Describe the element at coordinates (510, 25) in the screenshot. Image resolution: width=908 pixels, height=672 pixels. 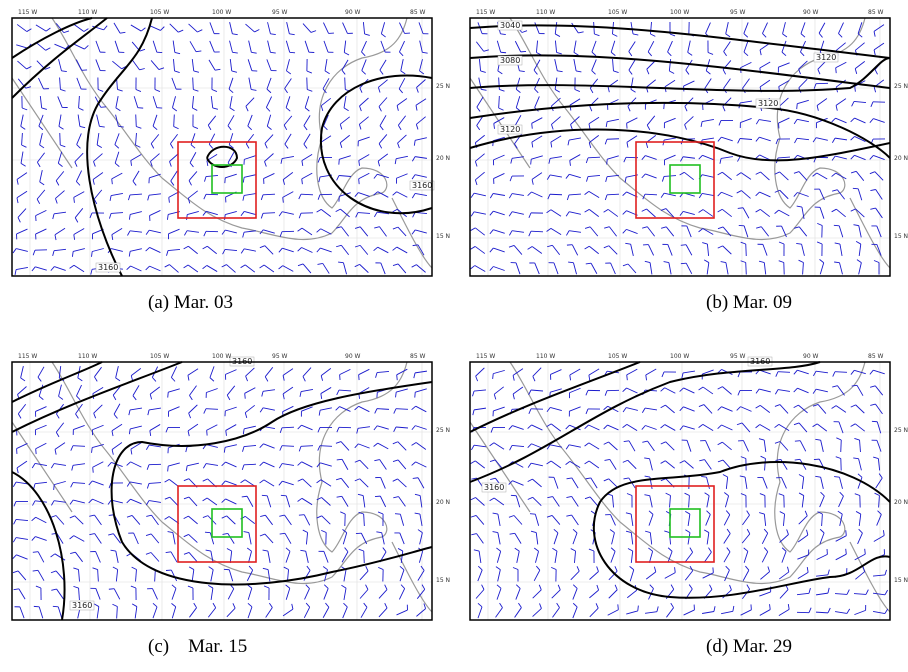
I see `contour-label: 3040` at that location.